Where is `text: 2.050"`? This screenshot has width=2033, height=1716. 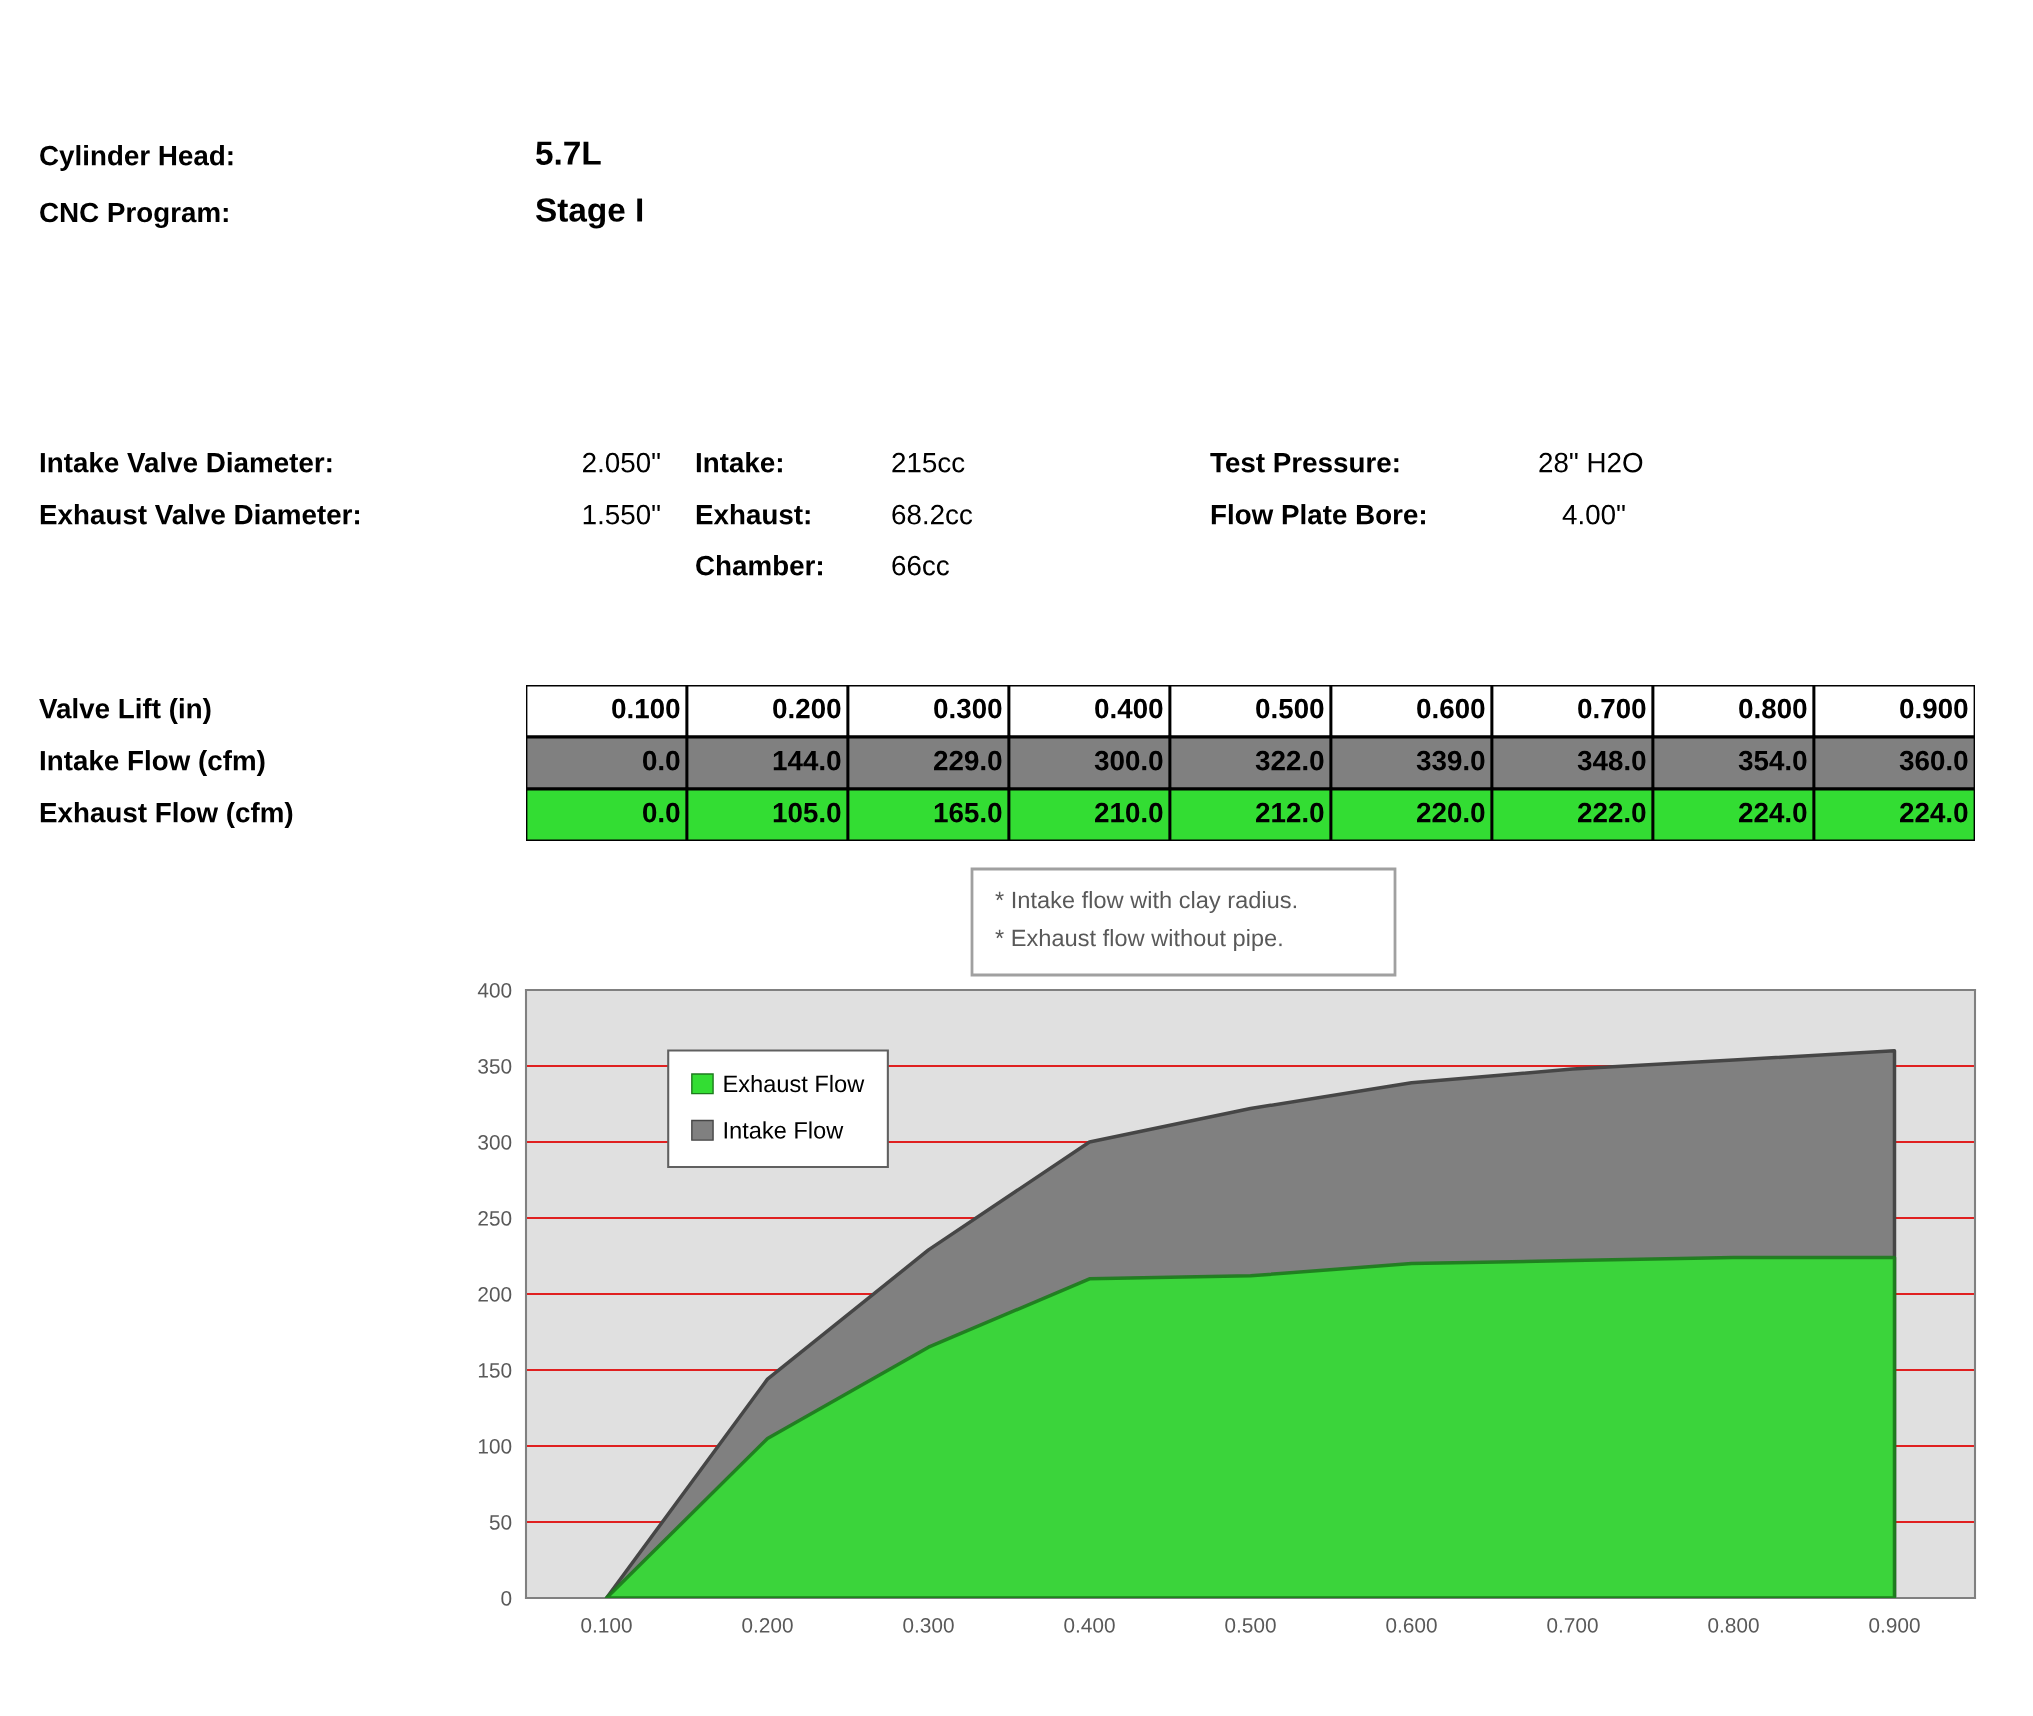
text: 2.050" is located at coordinates (621, 462).